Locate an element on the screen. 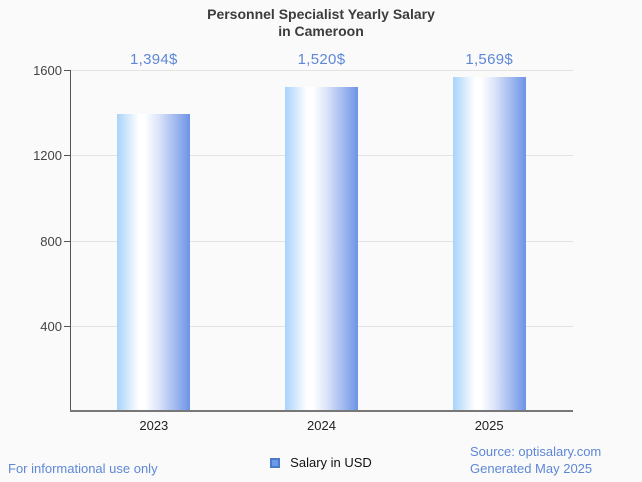  x-axis-label-2025: 2025 is located at coordinates (489, 425).